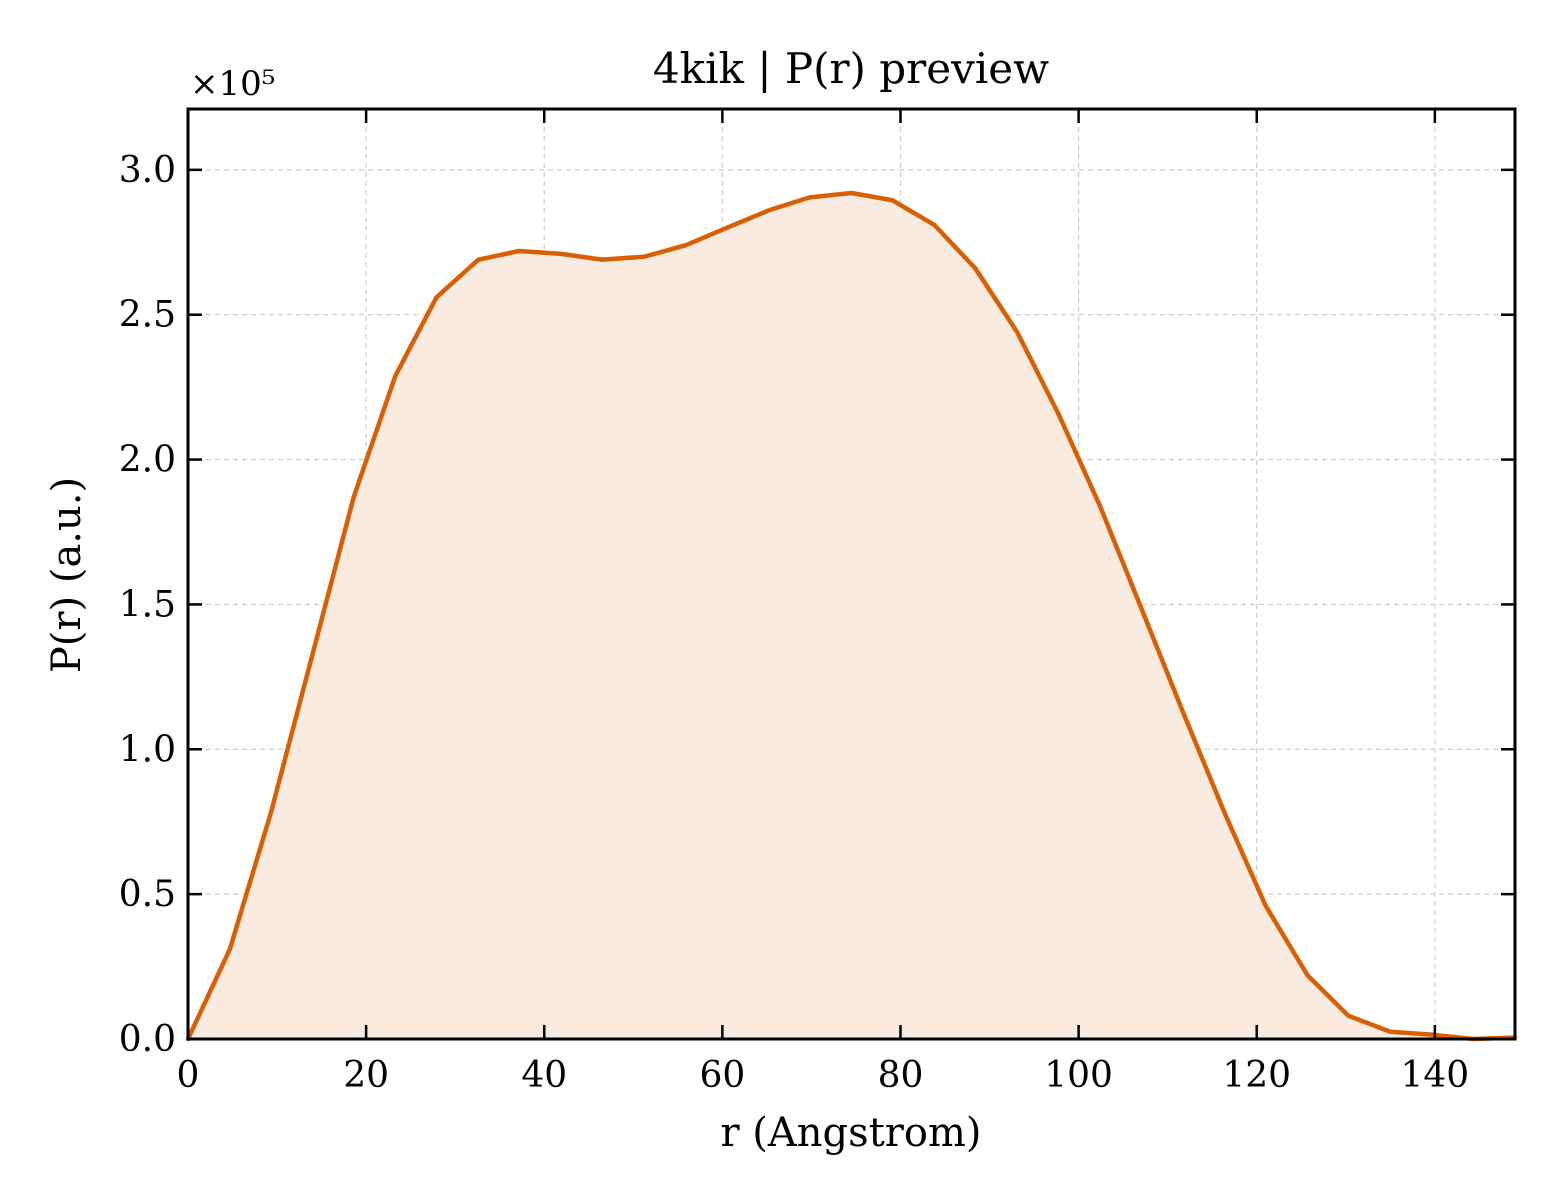  What do you see at coordinates (147, 1039) in the screenshot?
I see `y-tick-label: 0.0` at bounding box center [147, 1039].